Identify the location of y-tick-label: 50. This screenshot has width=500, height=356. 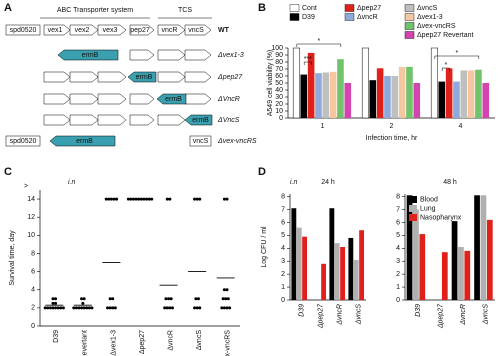
(279, 83).